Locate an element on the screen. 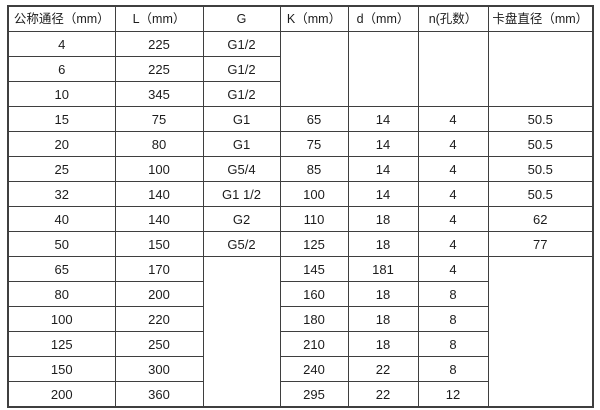 This screenshot has width=600, height=410. cell-d-empty is located at coordinates (383, 69).